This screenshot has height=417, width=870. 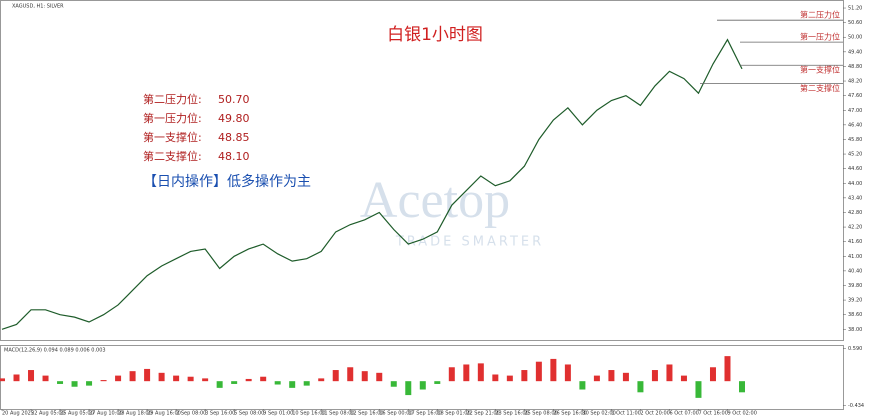 I want to click on y-tick-label: -0.434, so click(x=856, y=406).